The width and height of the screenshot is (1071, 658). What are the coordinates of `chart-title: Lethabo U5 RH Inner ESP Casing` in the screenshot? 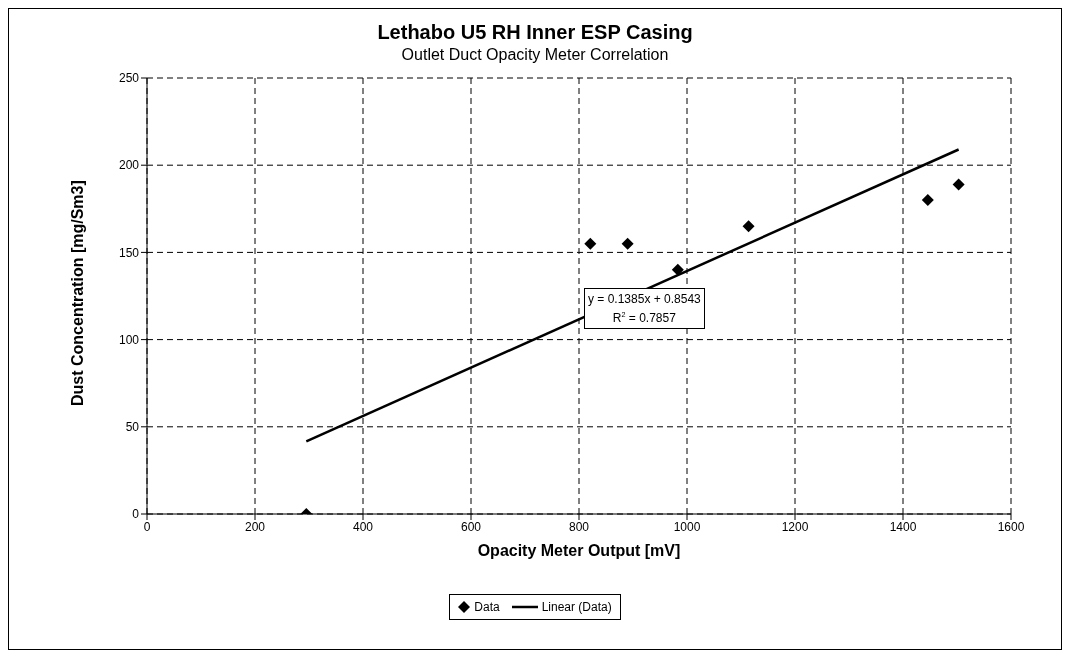 It's located at (535, 32).